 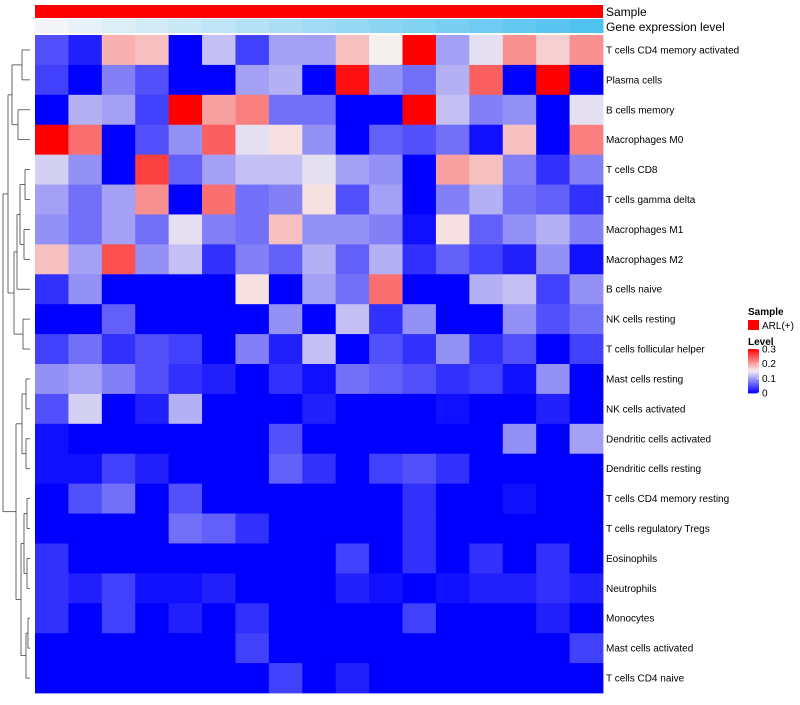 I want to click on row-label: Plasma cells, so click(x=634, y=80).